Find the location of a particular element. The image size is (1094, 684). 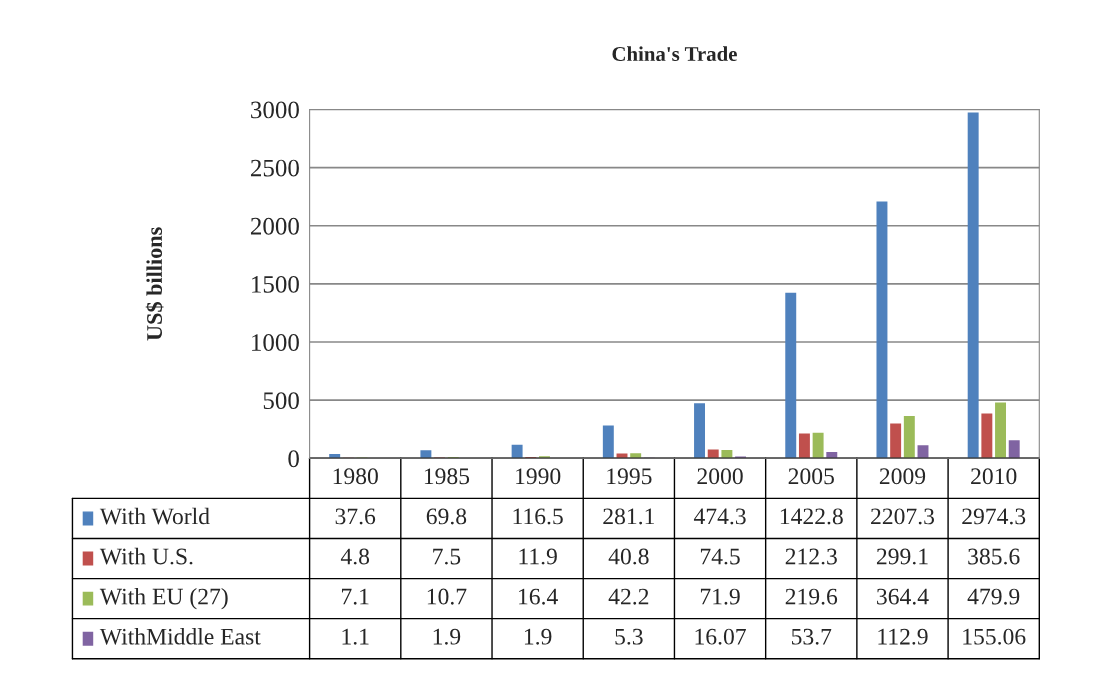

legend-label: With EU (27) is located at coordinates (163, 598).